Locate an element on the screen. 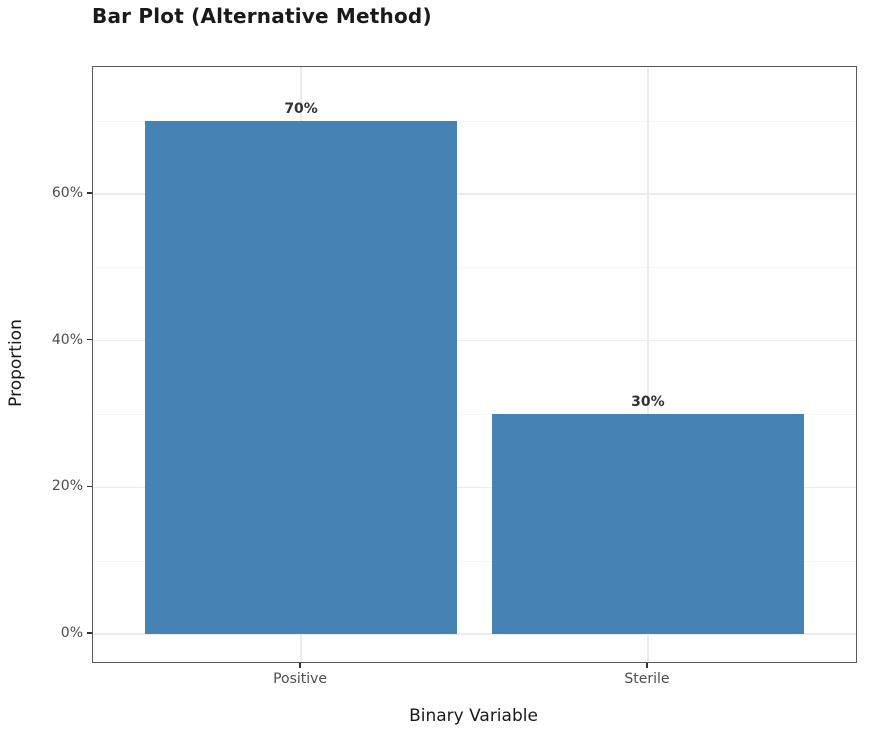  bar is located at coordinates (647, 524).